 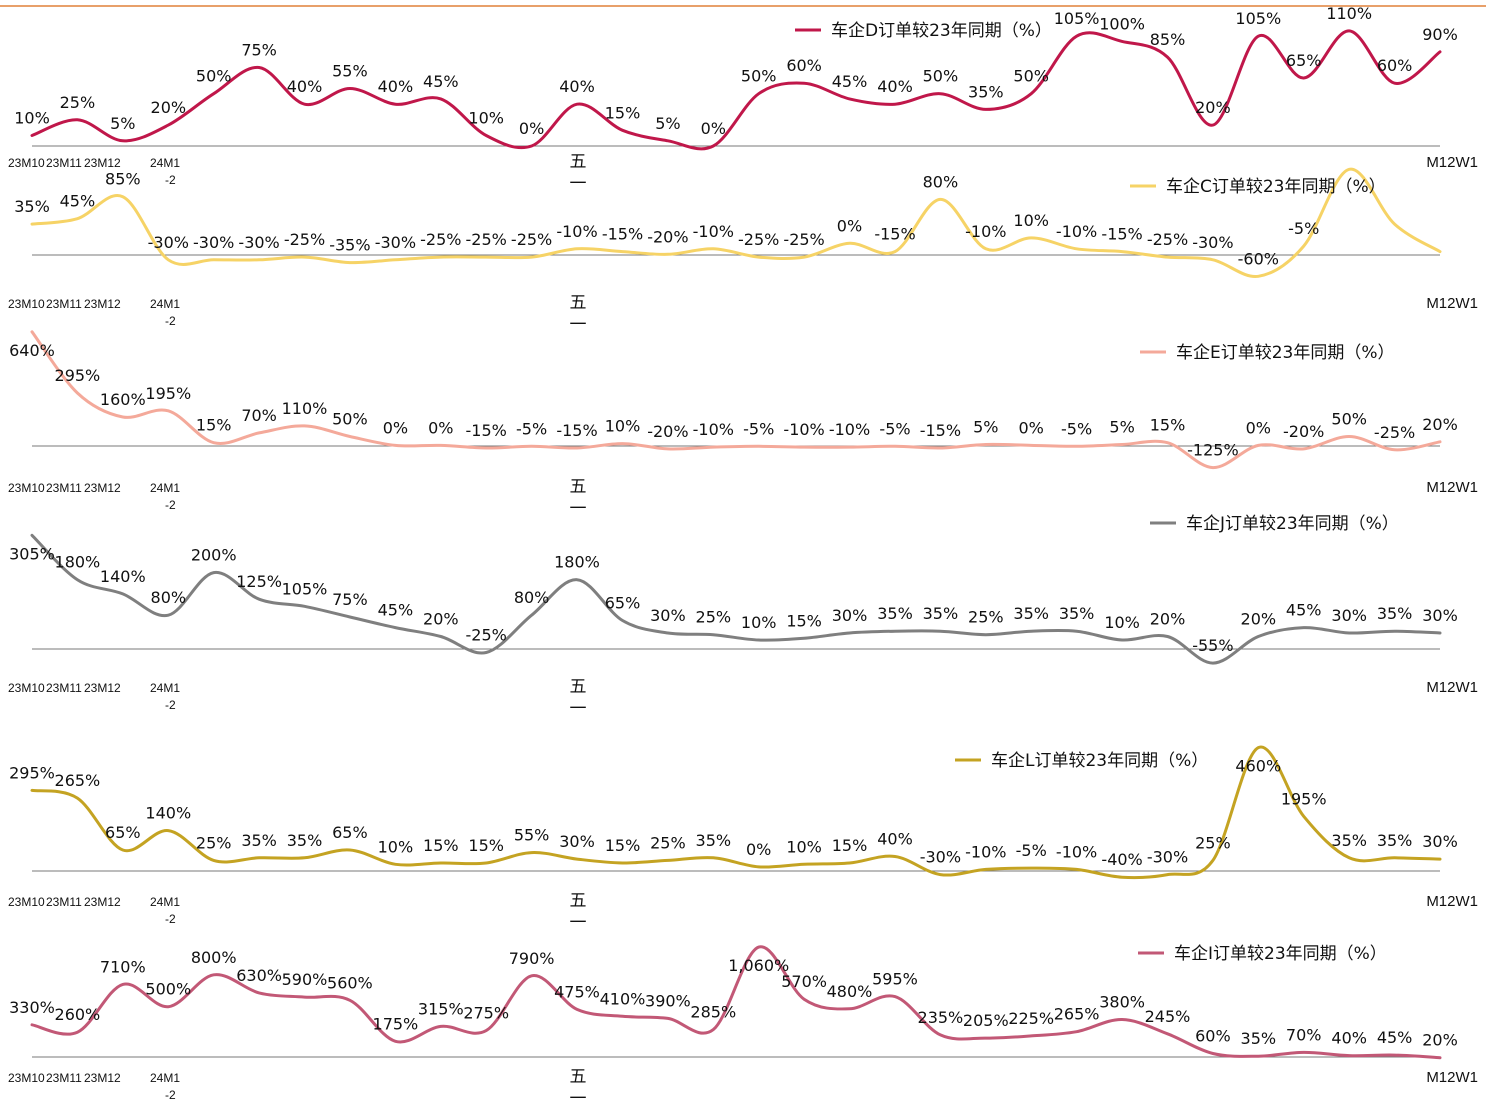 I want to click on data-label: 175%, so click(x=396, y=1023).